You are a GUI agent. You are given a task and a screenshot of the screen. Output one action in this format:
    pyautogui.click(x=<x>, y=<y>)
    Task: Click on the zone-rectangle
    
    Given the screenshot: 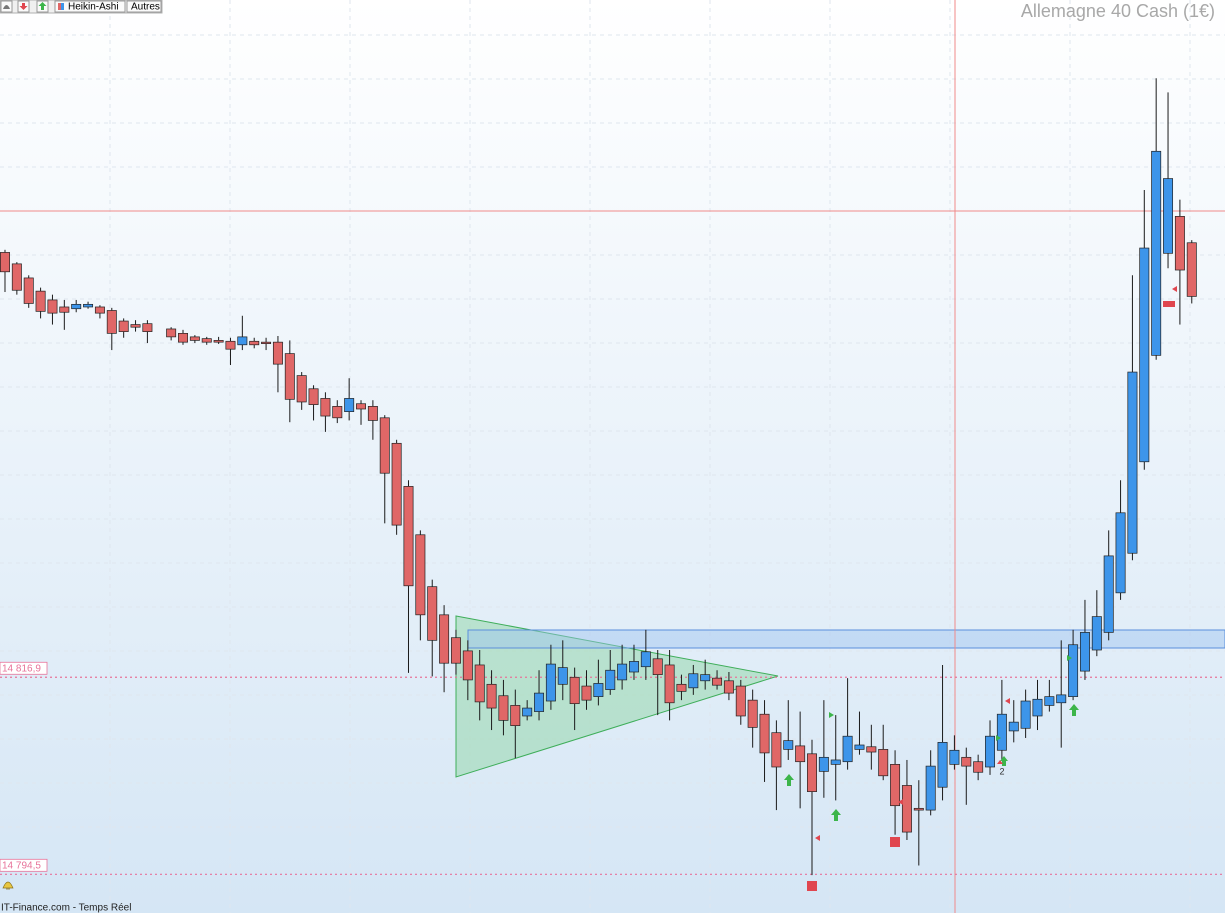 What is the action you would take?
    pyautogui.click(x=846, y=639)
    